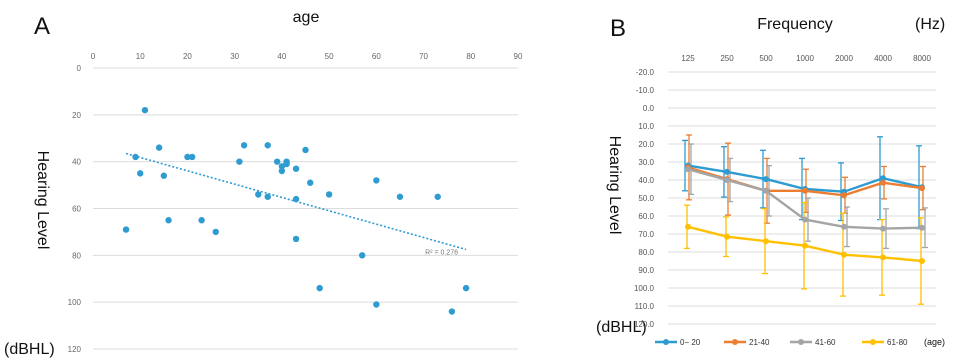 Image resolution: width=956 pixels, height=358 pixels. What do you see at coordinates (897, 342) in the screenshot?
I see `legend-label: 61-80` at bounding box center [897, 342].